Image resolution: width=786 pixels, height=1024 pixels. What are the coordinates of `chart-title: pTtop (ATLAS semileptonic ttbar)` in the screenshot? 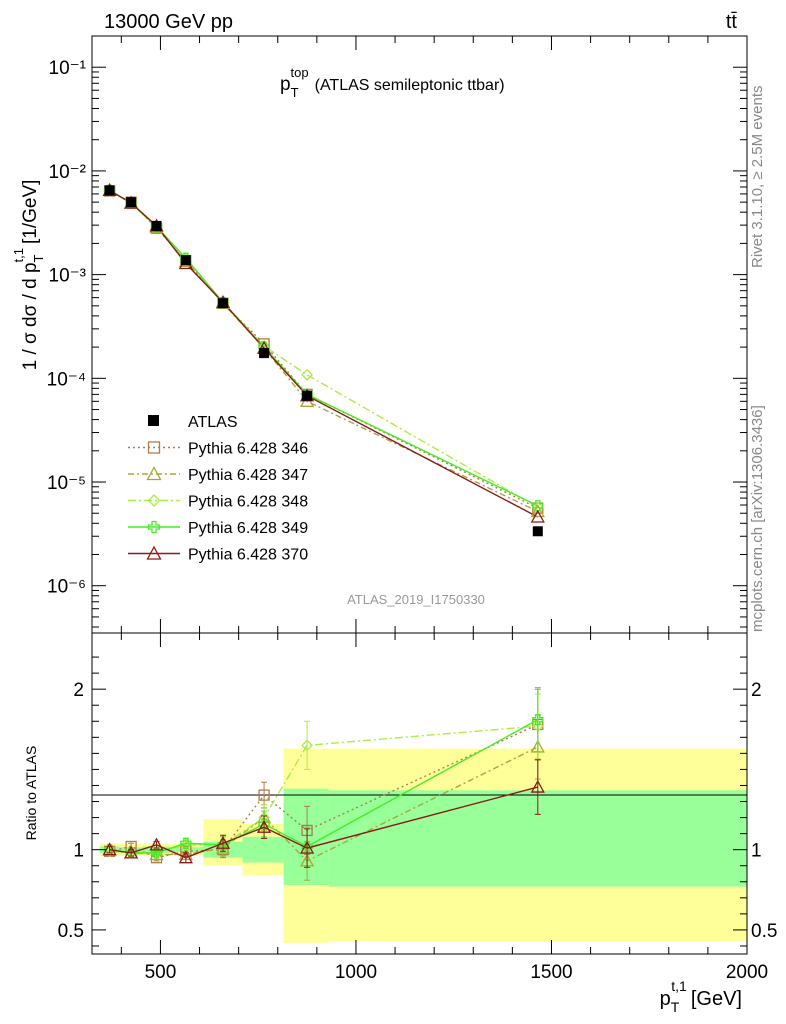 It's located at (392, 82).